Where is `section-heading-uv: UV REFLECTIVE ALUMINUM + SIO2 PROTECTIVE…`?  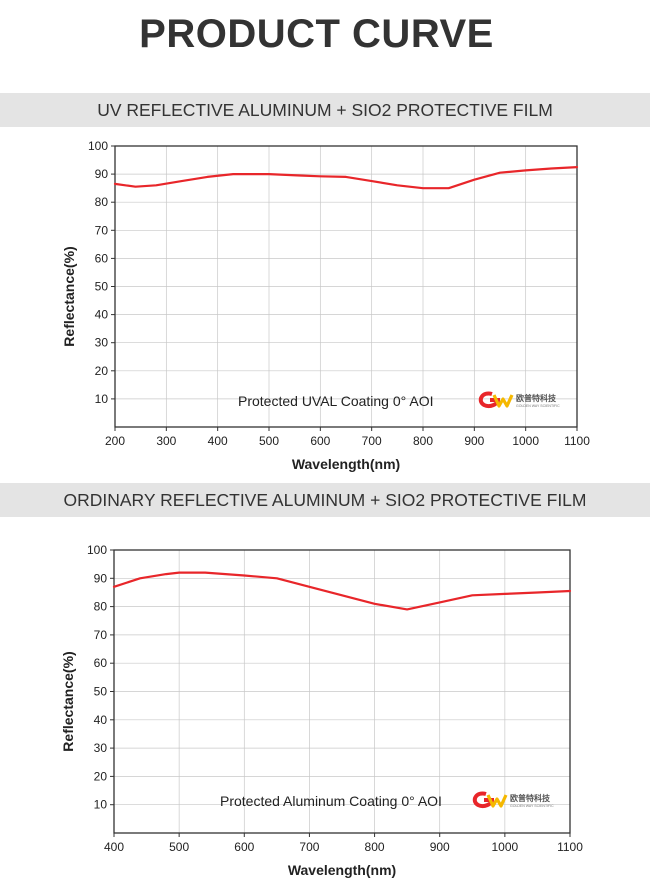
section-heading-uv: UV REFLECTIVE ALUMINUM + SIO2 PROTECTIVE… is located at coordinates (325, 110).